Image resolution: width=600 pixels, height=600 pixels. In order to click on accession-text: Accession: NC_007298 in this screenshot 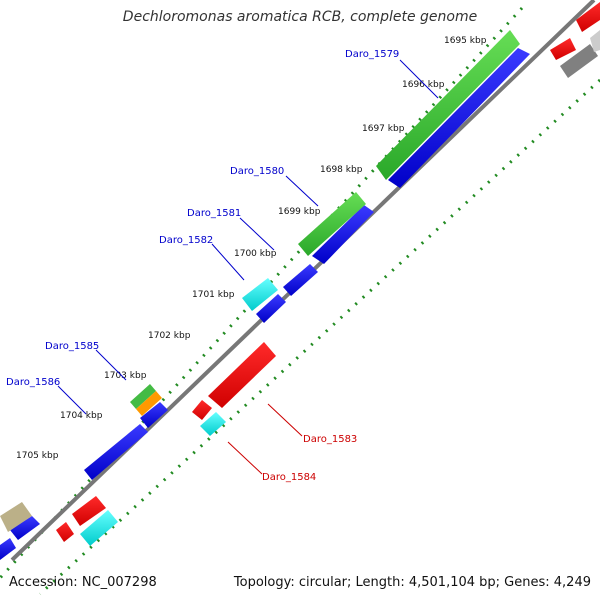, I will do `click(83, 582)`.